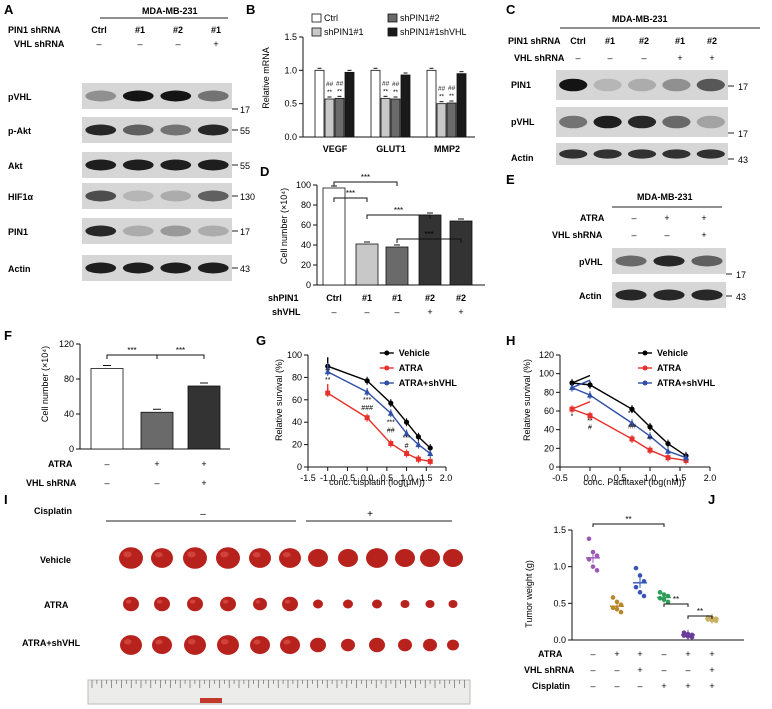  I want to click on panel-c-vhl-label: VHL shRNA, so click(539, 58).